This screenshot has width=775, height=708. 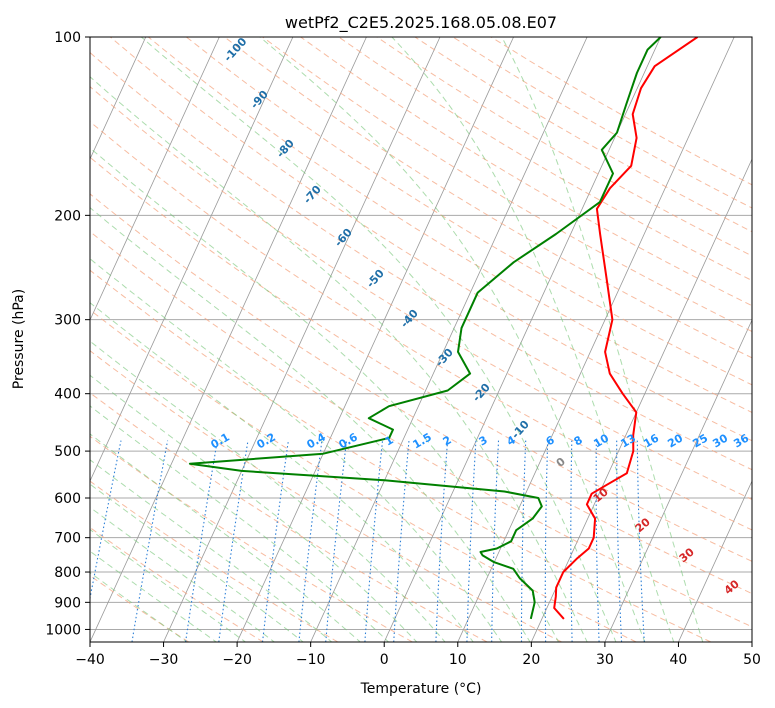 What do you see at coordinates (311, 660) in the screenshot?
I see `x-tick-label: −10` at bounding box center [311, 660].